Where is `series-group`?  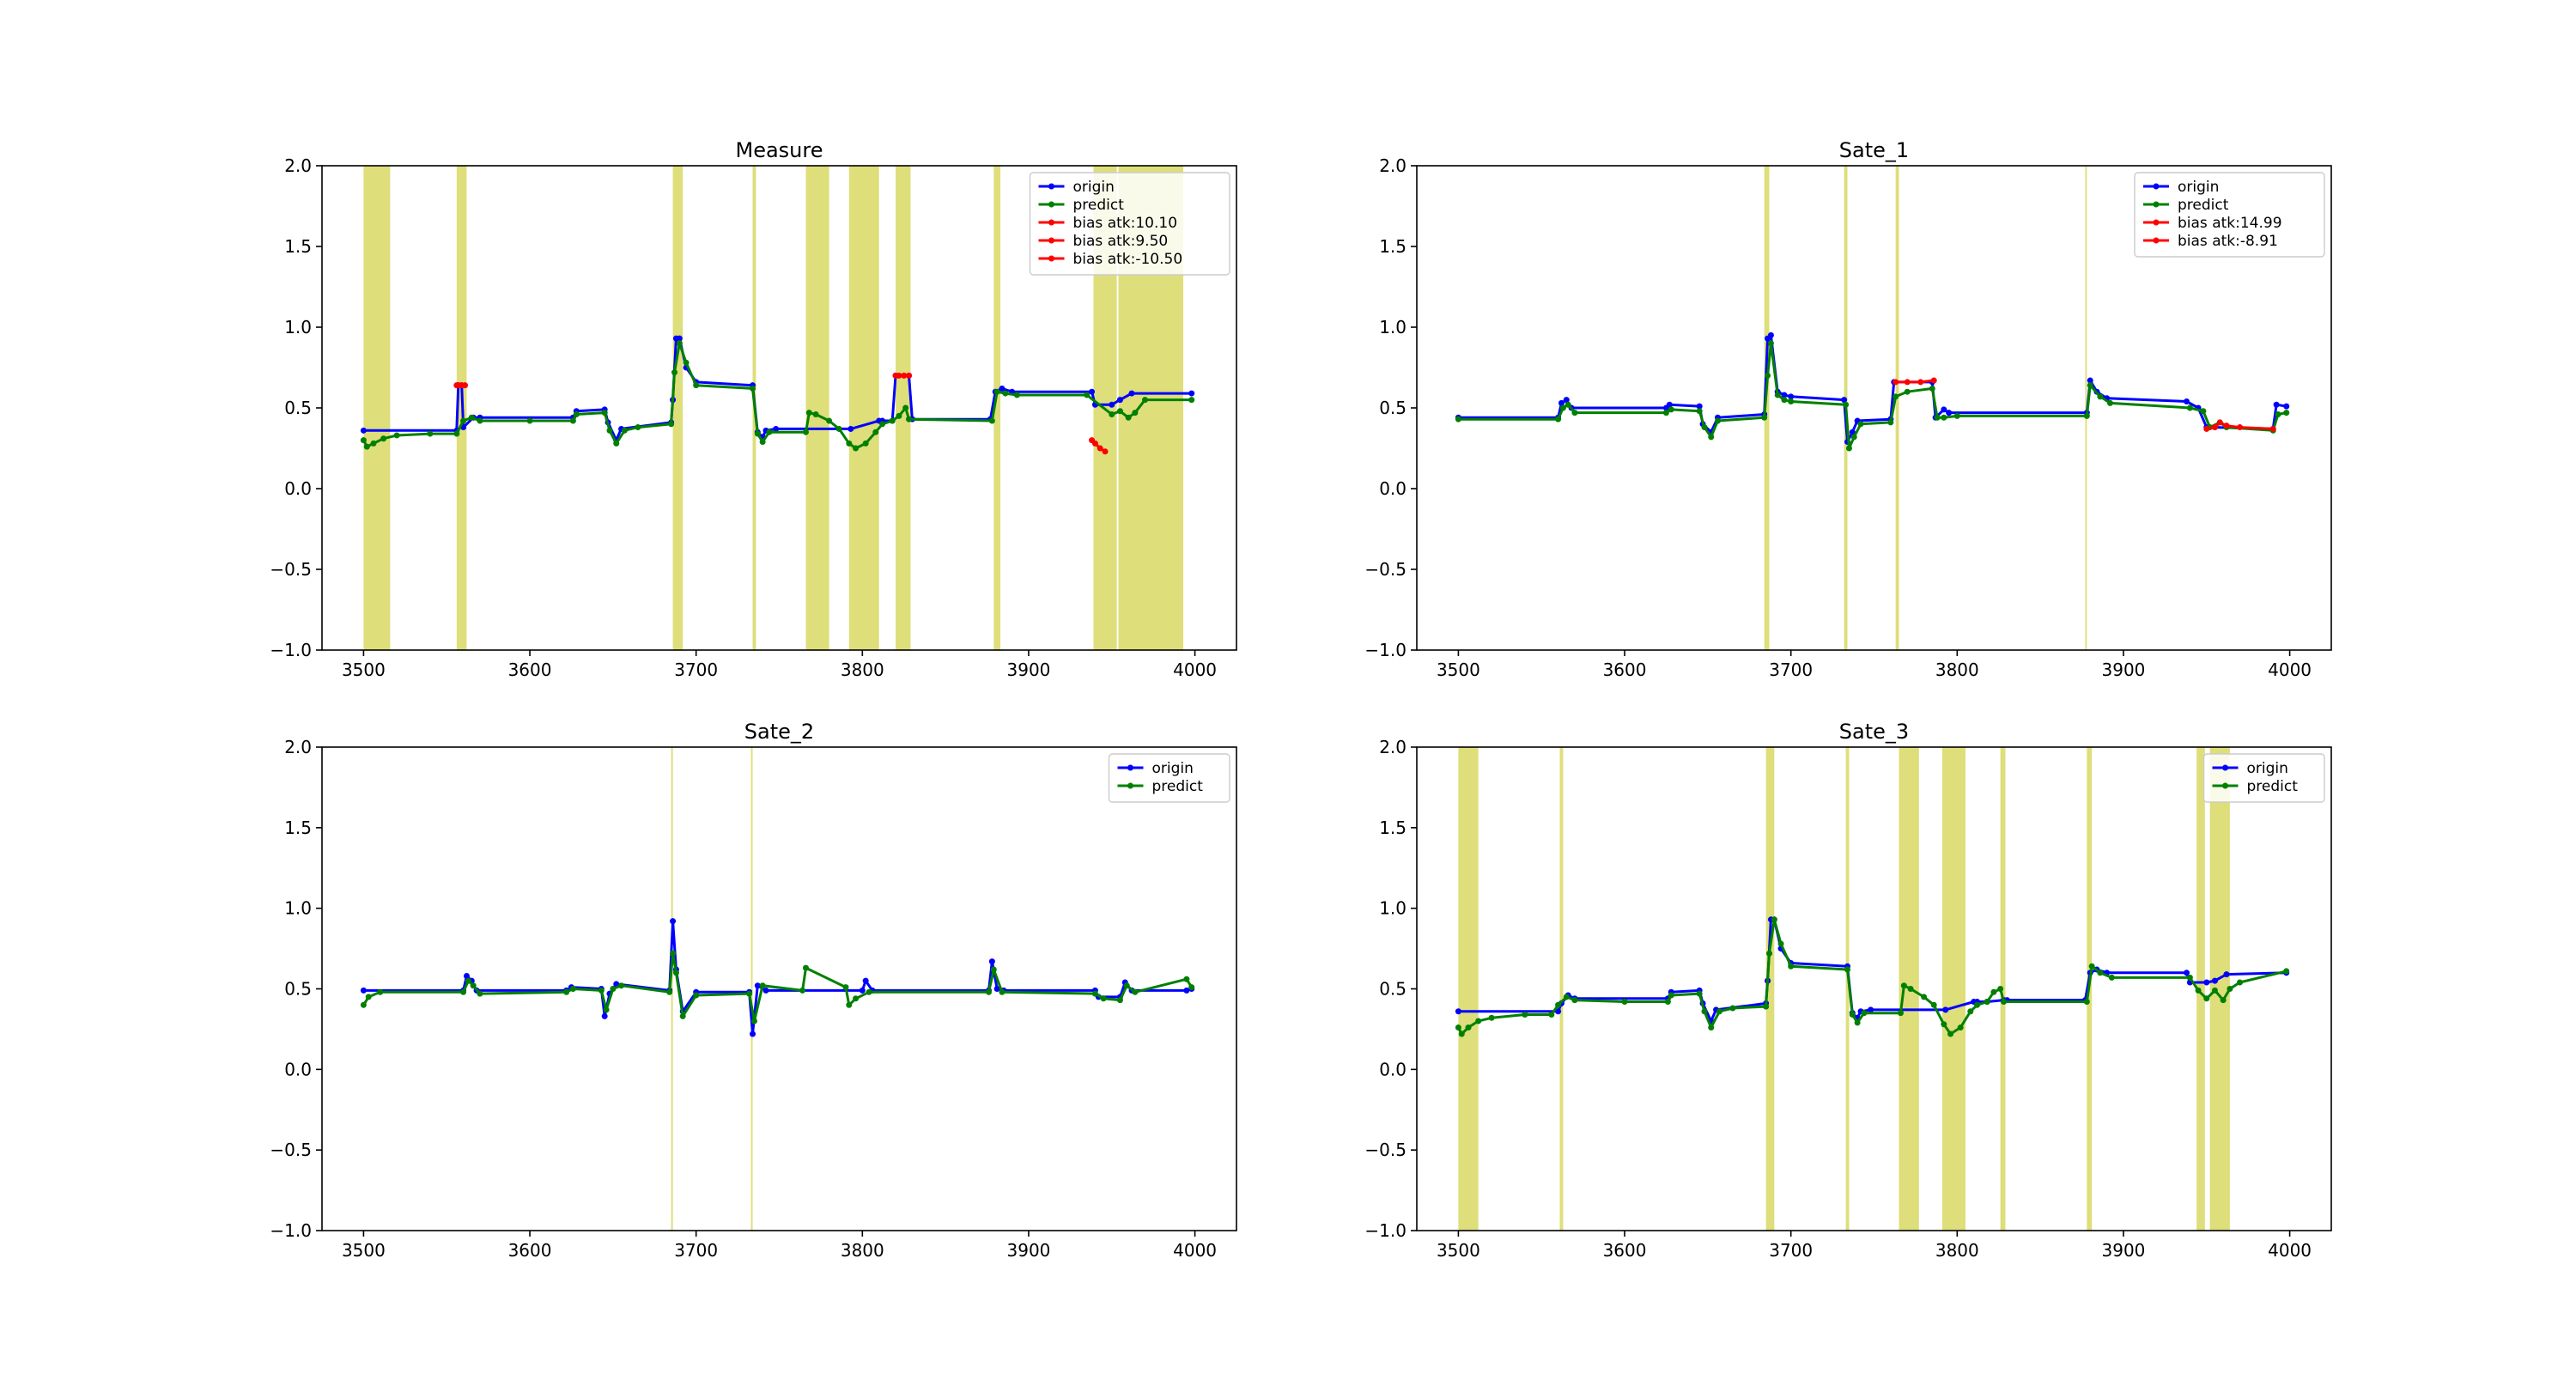
series-group is located at coordinates (1872, 976).